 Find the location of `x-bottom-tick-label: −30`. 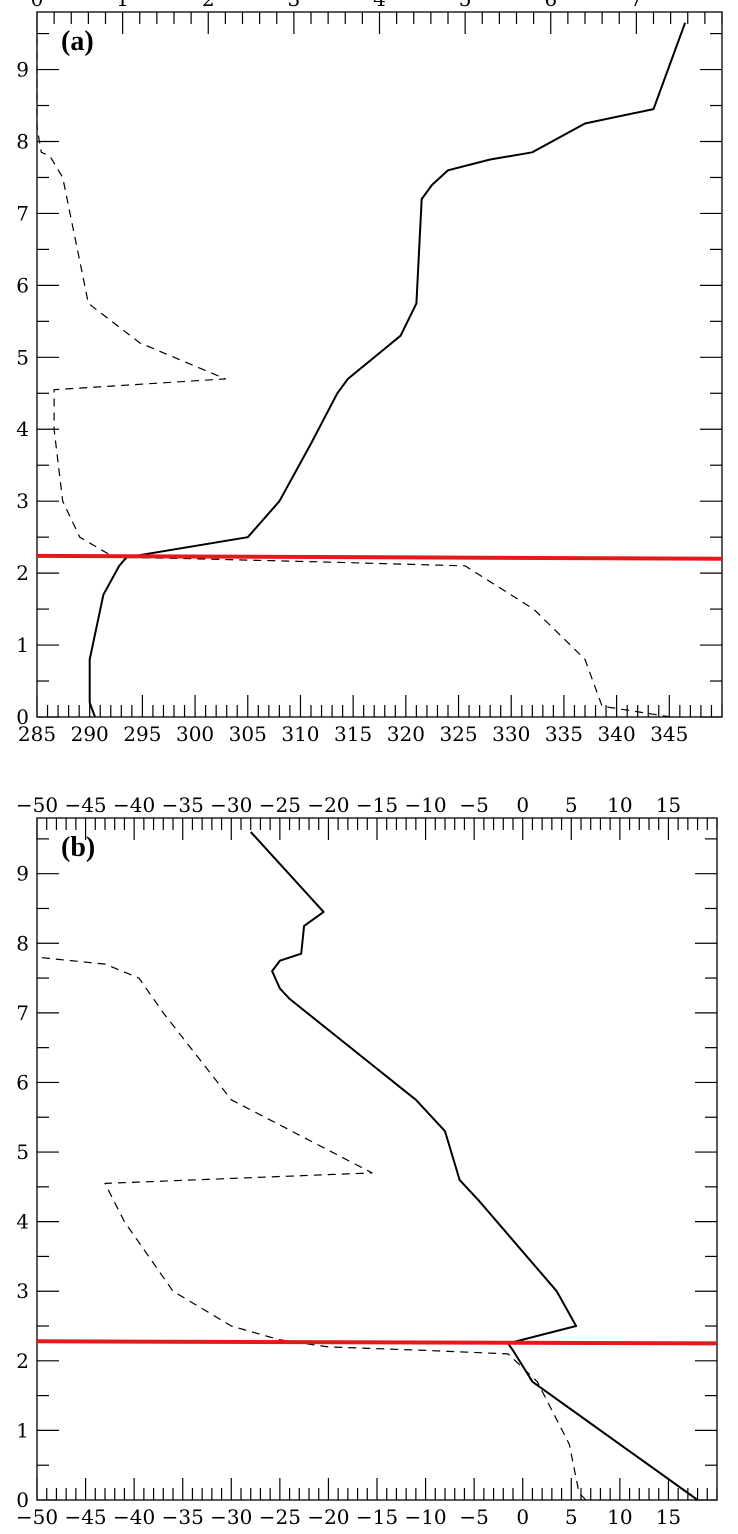

x-bottom-tick-label: −30 is located at coordinates (231, 1517).